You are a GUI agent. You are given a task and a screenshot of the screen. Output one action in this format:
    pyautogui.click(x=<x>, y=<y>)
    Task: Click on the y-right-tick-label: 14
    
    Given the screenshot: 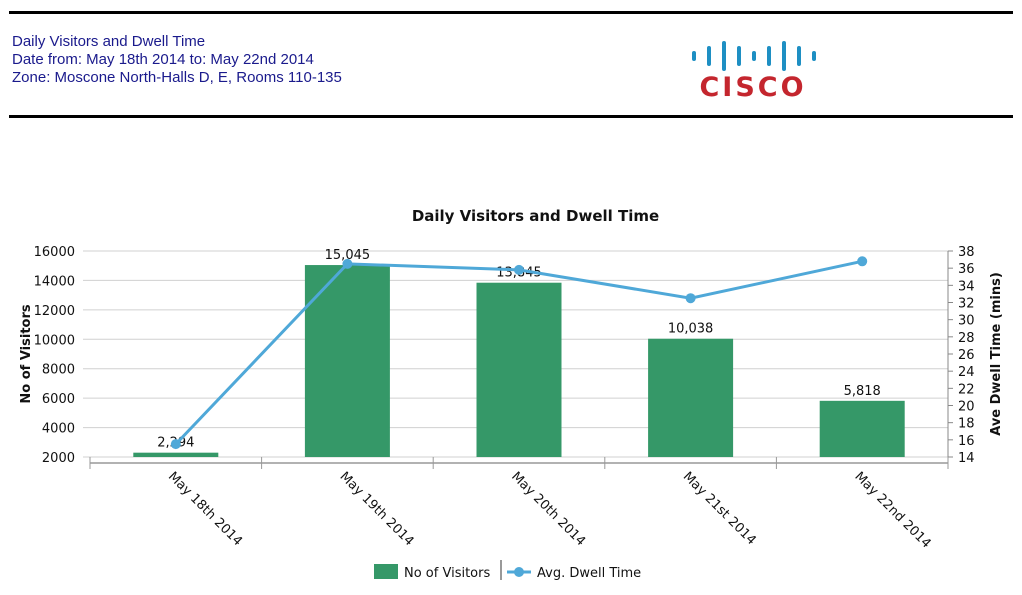 What is the action you would take?
    pyautogui.click(x=966, y=458)
    